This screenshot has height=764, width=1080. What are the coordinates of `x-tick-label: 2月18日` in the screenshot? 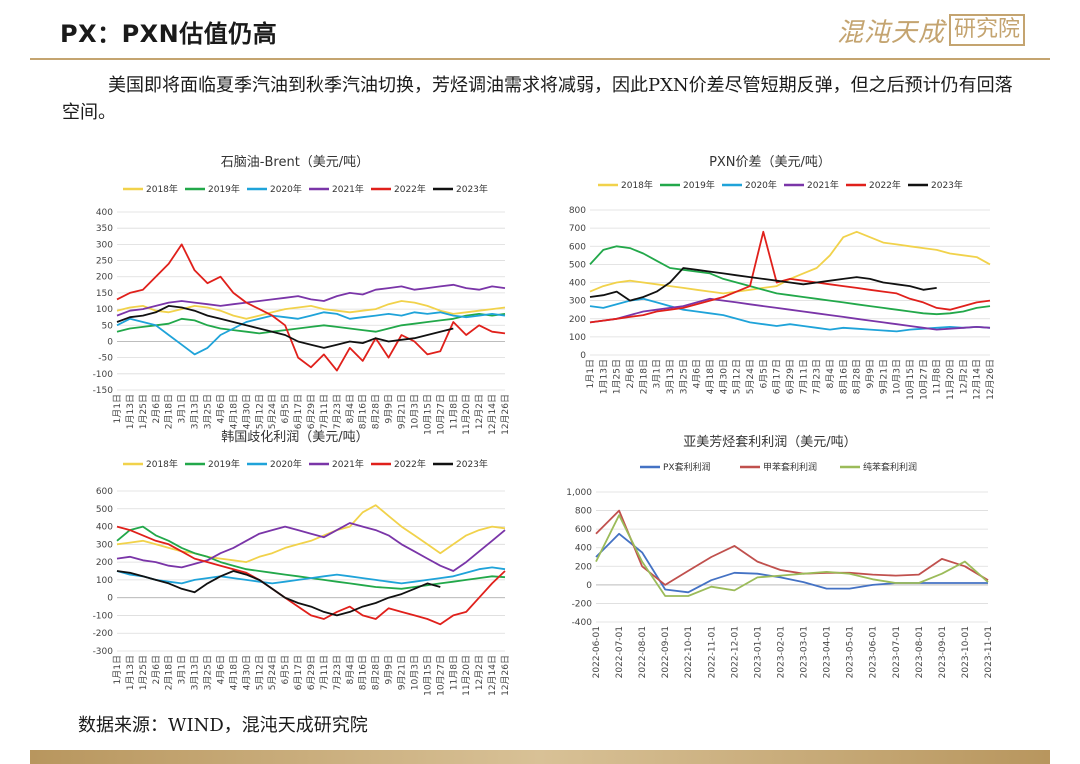 It's located at (643, 376).